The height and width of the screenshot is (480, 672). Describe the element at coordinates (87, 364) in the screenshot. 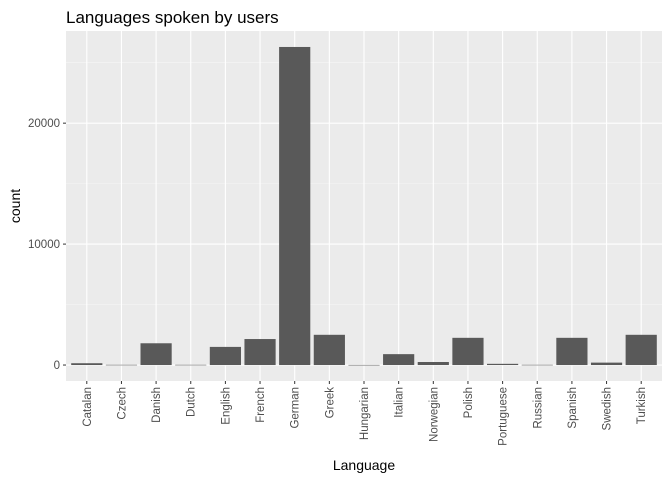

I see `bar-catalan` at that location.